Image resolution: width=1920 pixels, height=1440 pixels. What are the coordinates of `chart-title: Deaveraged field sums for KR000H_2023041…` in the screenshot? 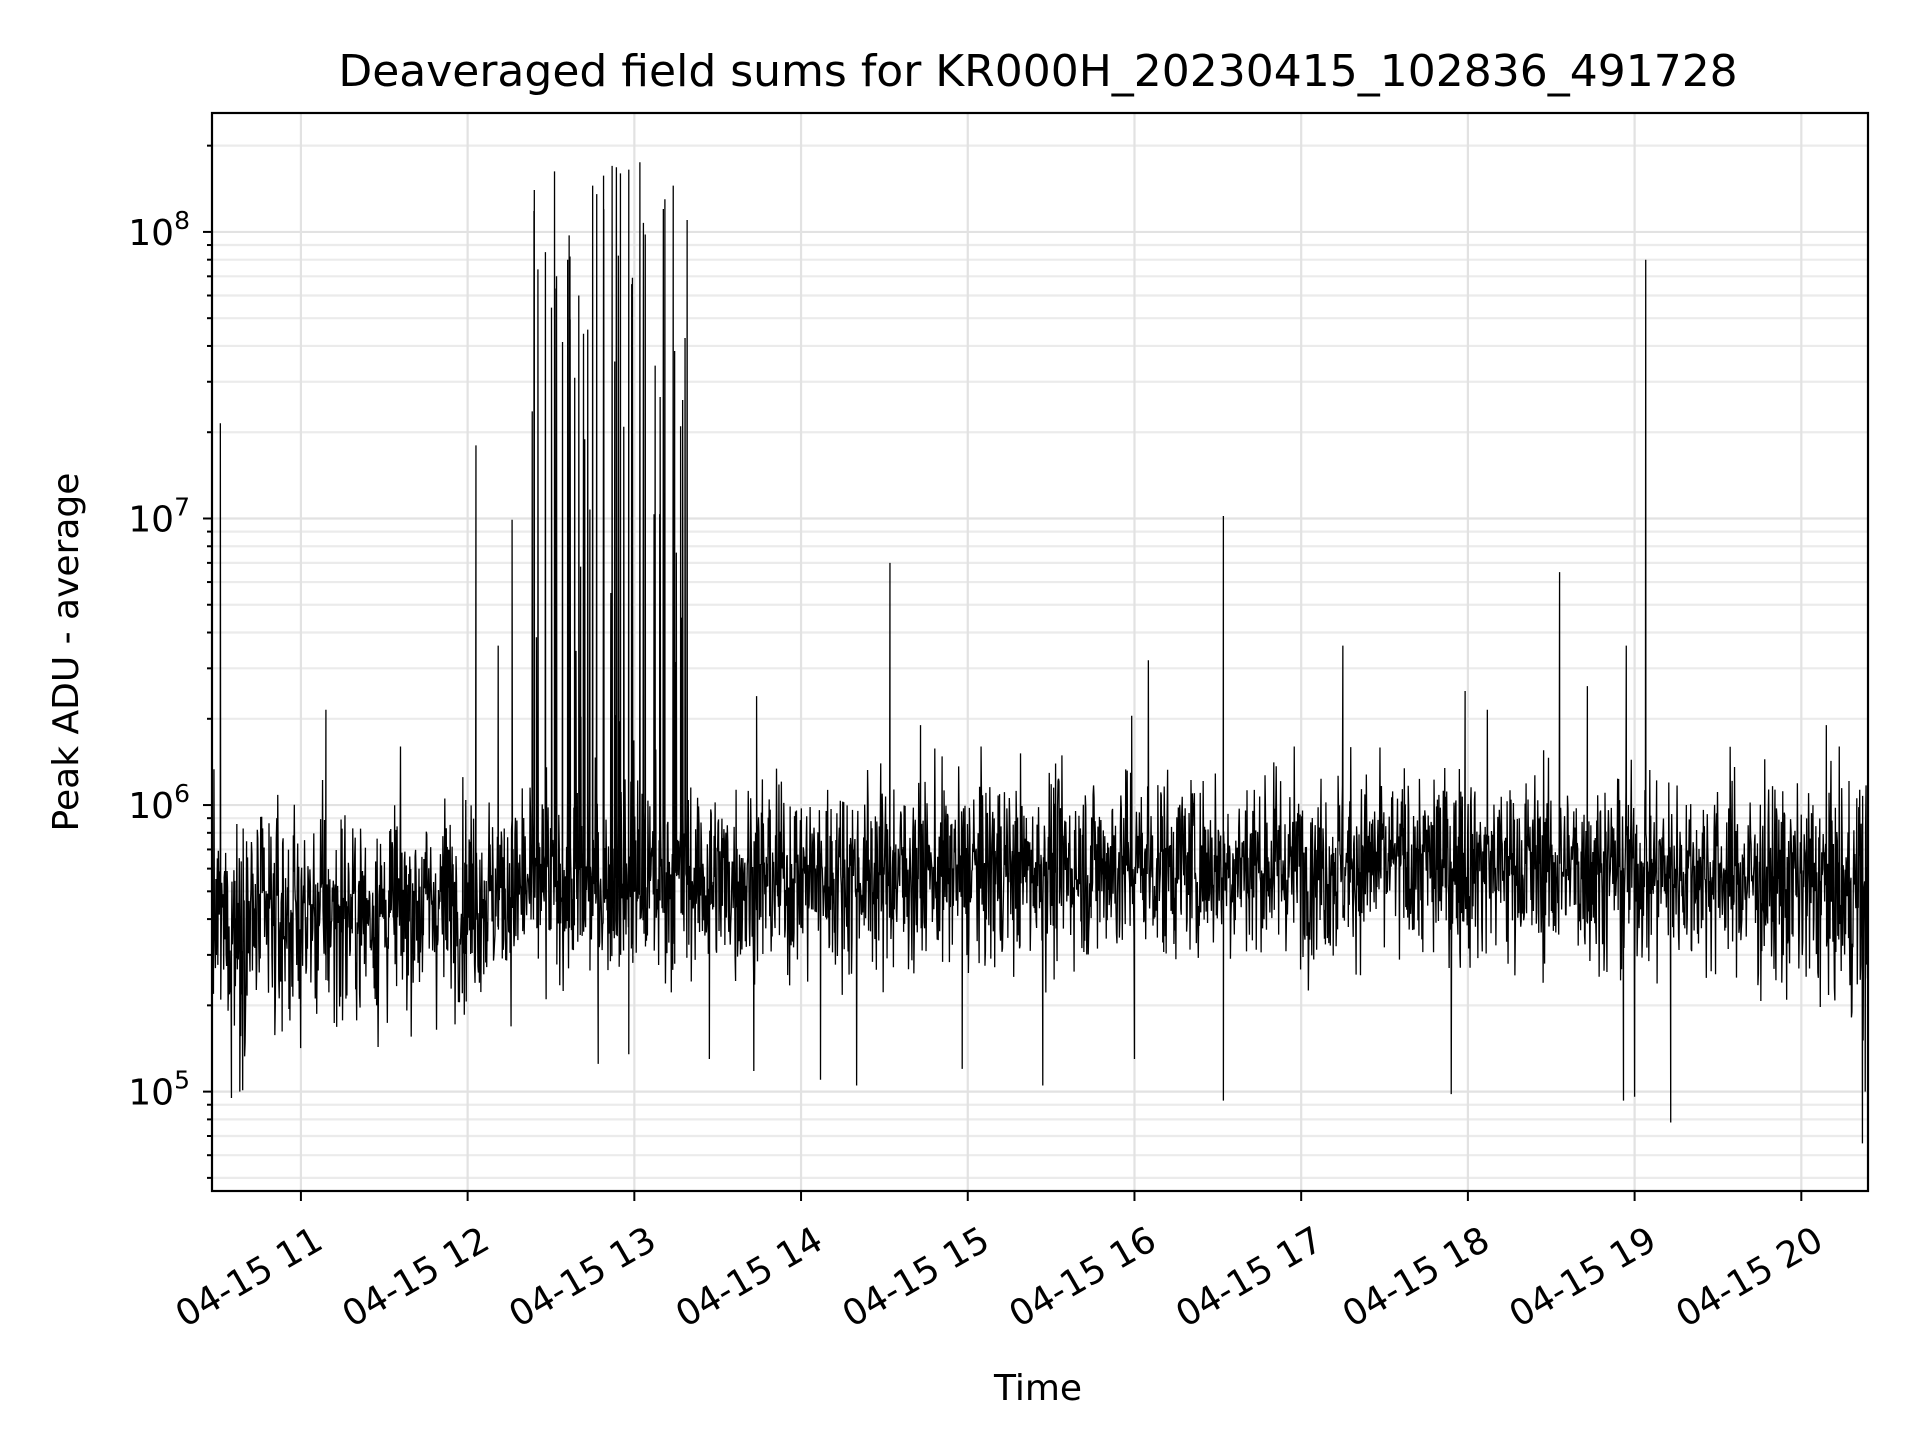 It's located at (1037, 71).